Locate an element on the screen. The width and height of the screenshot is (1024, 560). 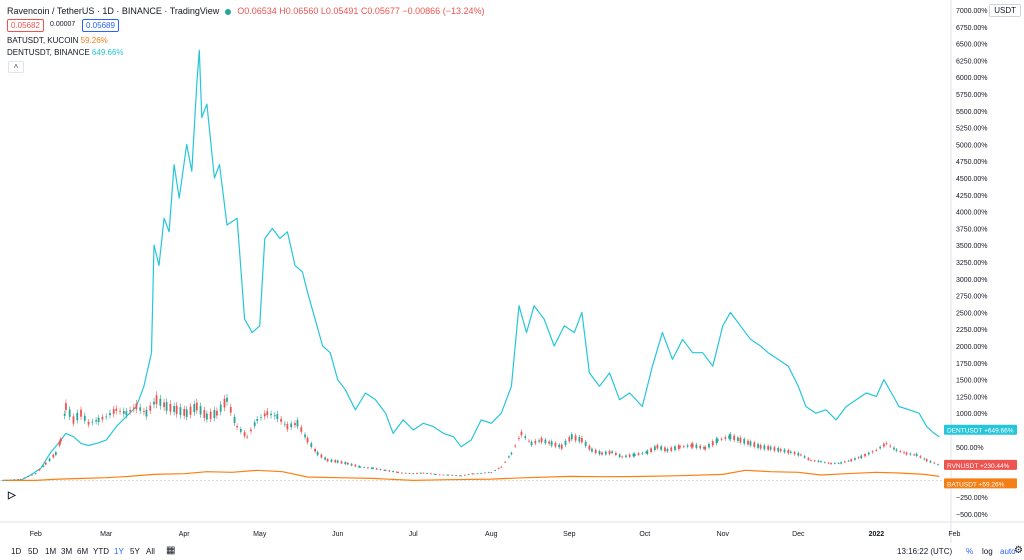
range-ytd: YTD is located at coordinates (101, 551).